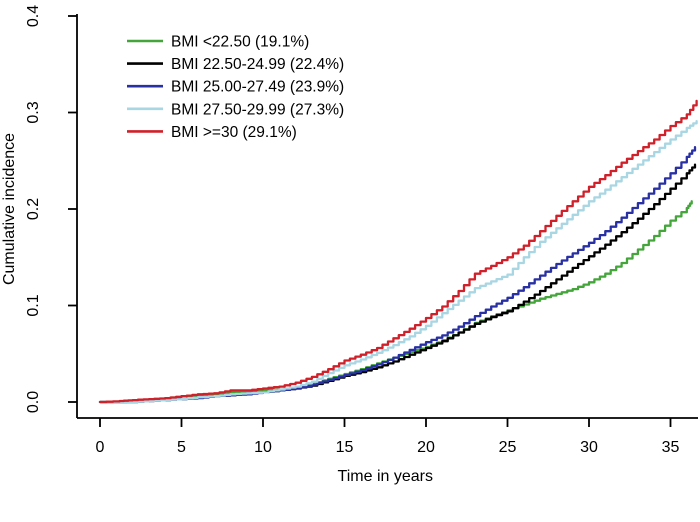 Image resolution: width=700 pixels, height=522 pixels. What do you see at coordinates (181, 447) in the screenshot?
I see `x-tick-label: 5` at bounding box center [181, 447].